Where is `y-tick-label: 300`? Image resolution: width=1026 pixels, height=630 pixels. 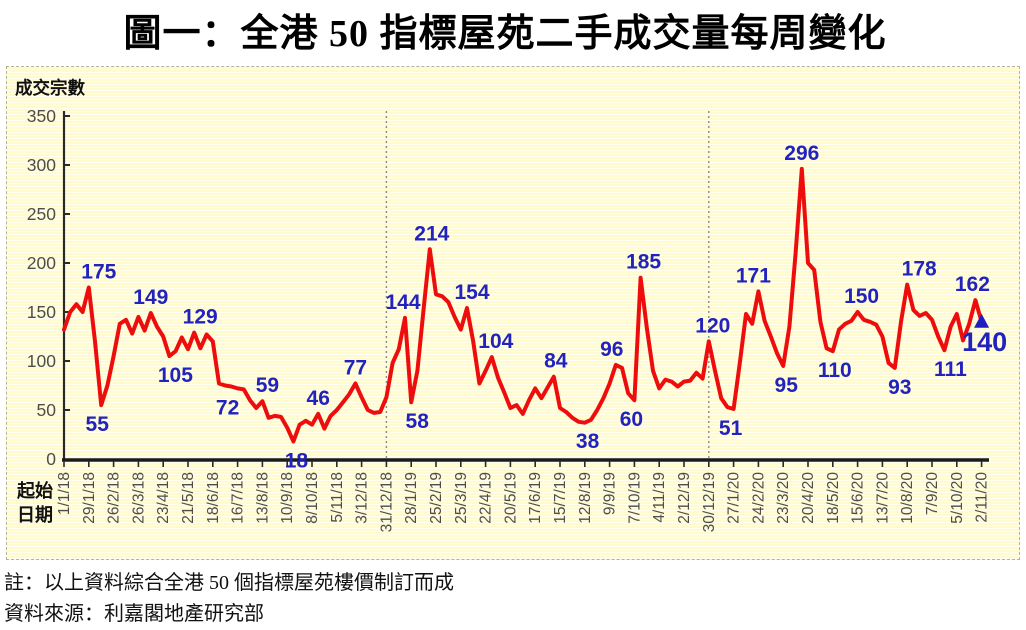 y-tick-label: 300 is located at coordinates (41, 165).